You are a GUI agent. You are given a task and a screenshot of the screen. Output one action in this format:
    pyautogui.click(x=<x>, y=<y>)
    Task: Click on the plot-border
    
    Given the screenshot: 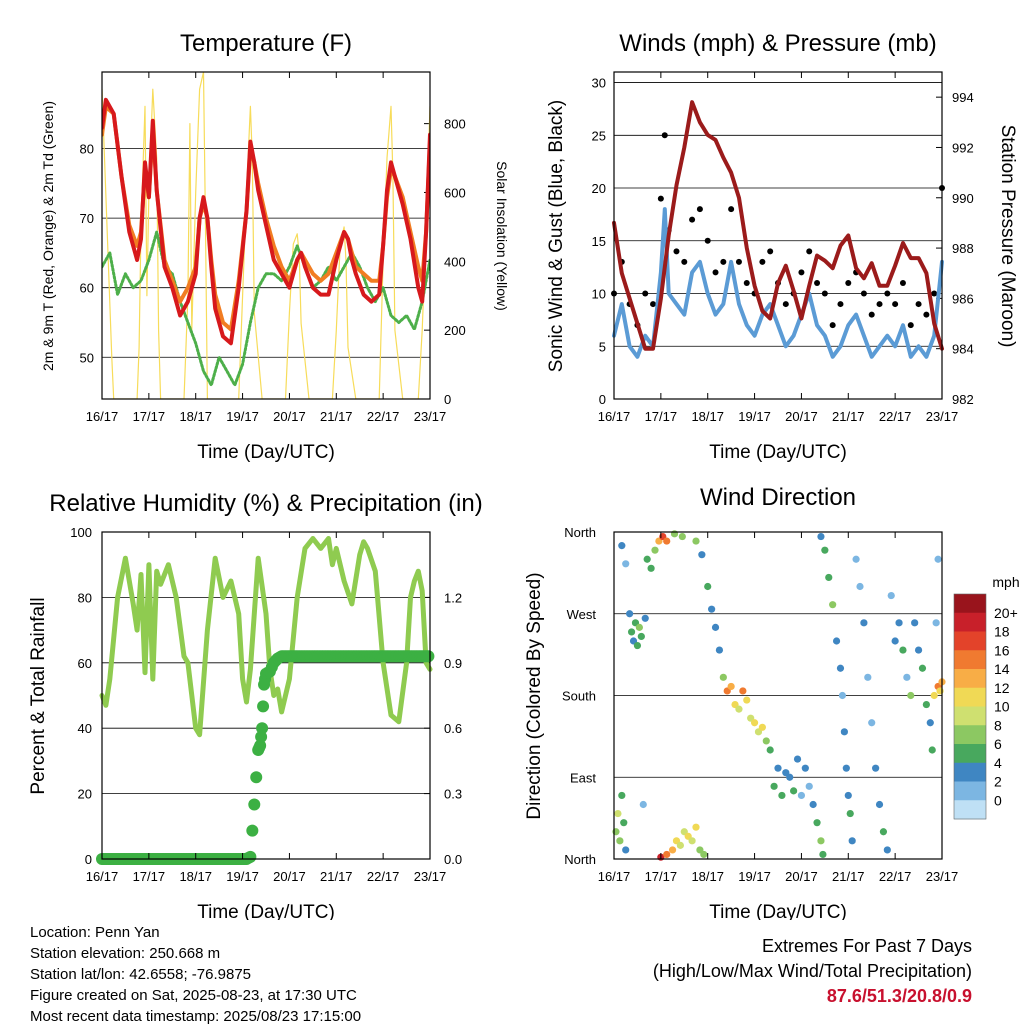 What is the action you would take?
    pyautogui.click(x=266, y=695)
    